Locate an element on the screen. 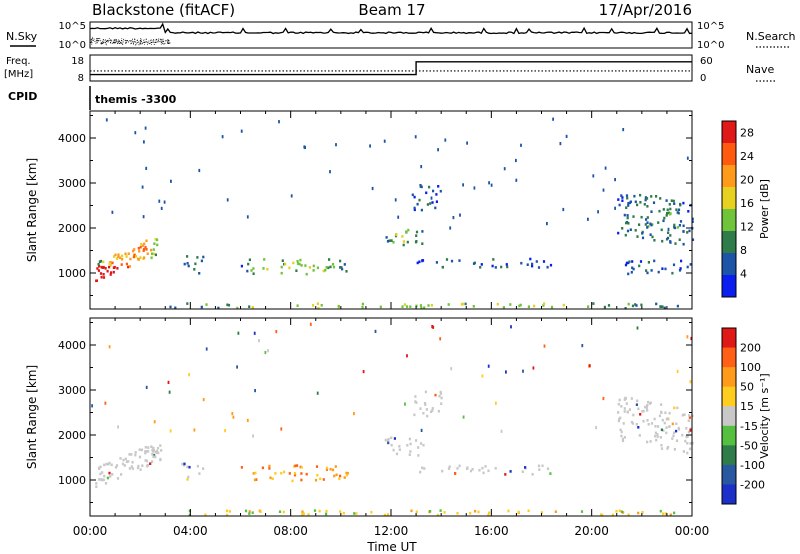 This screenshot has height=554, width=800. power-colorbar-segment is located at coordinates (729, 132).